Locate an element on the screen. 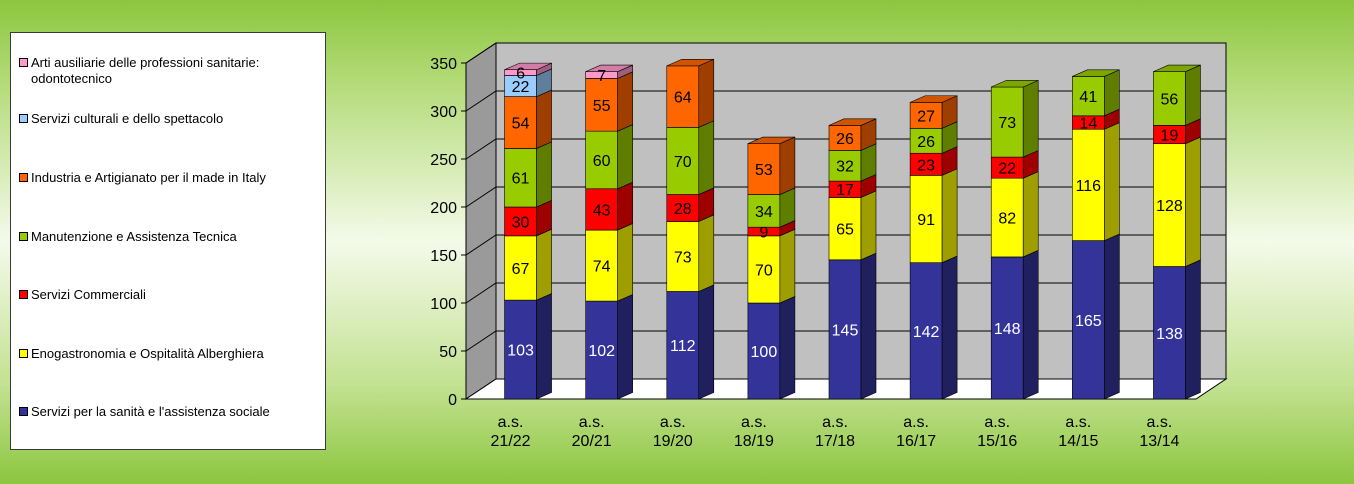 The image size is (1354, 484). bar-value-label: 56 is located at coordinates (1170, 100).